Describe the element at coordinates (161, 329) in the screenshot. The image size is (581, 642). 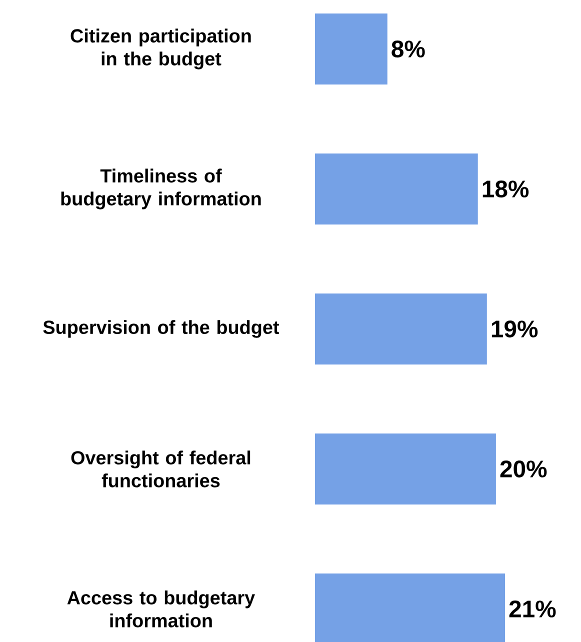
I see `y-tick-label: Supervision of the budget` at that location.